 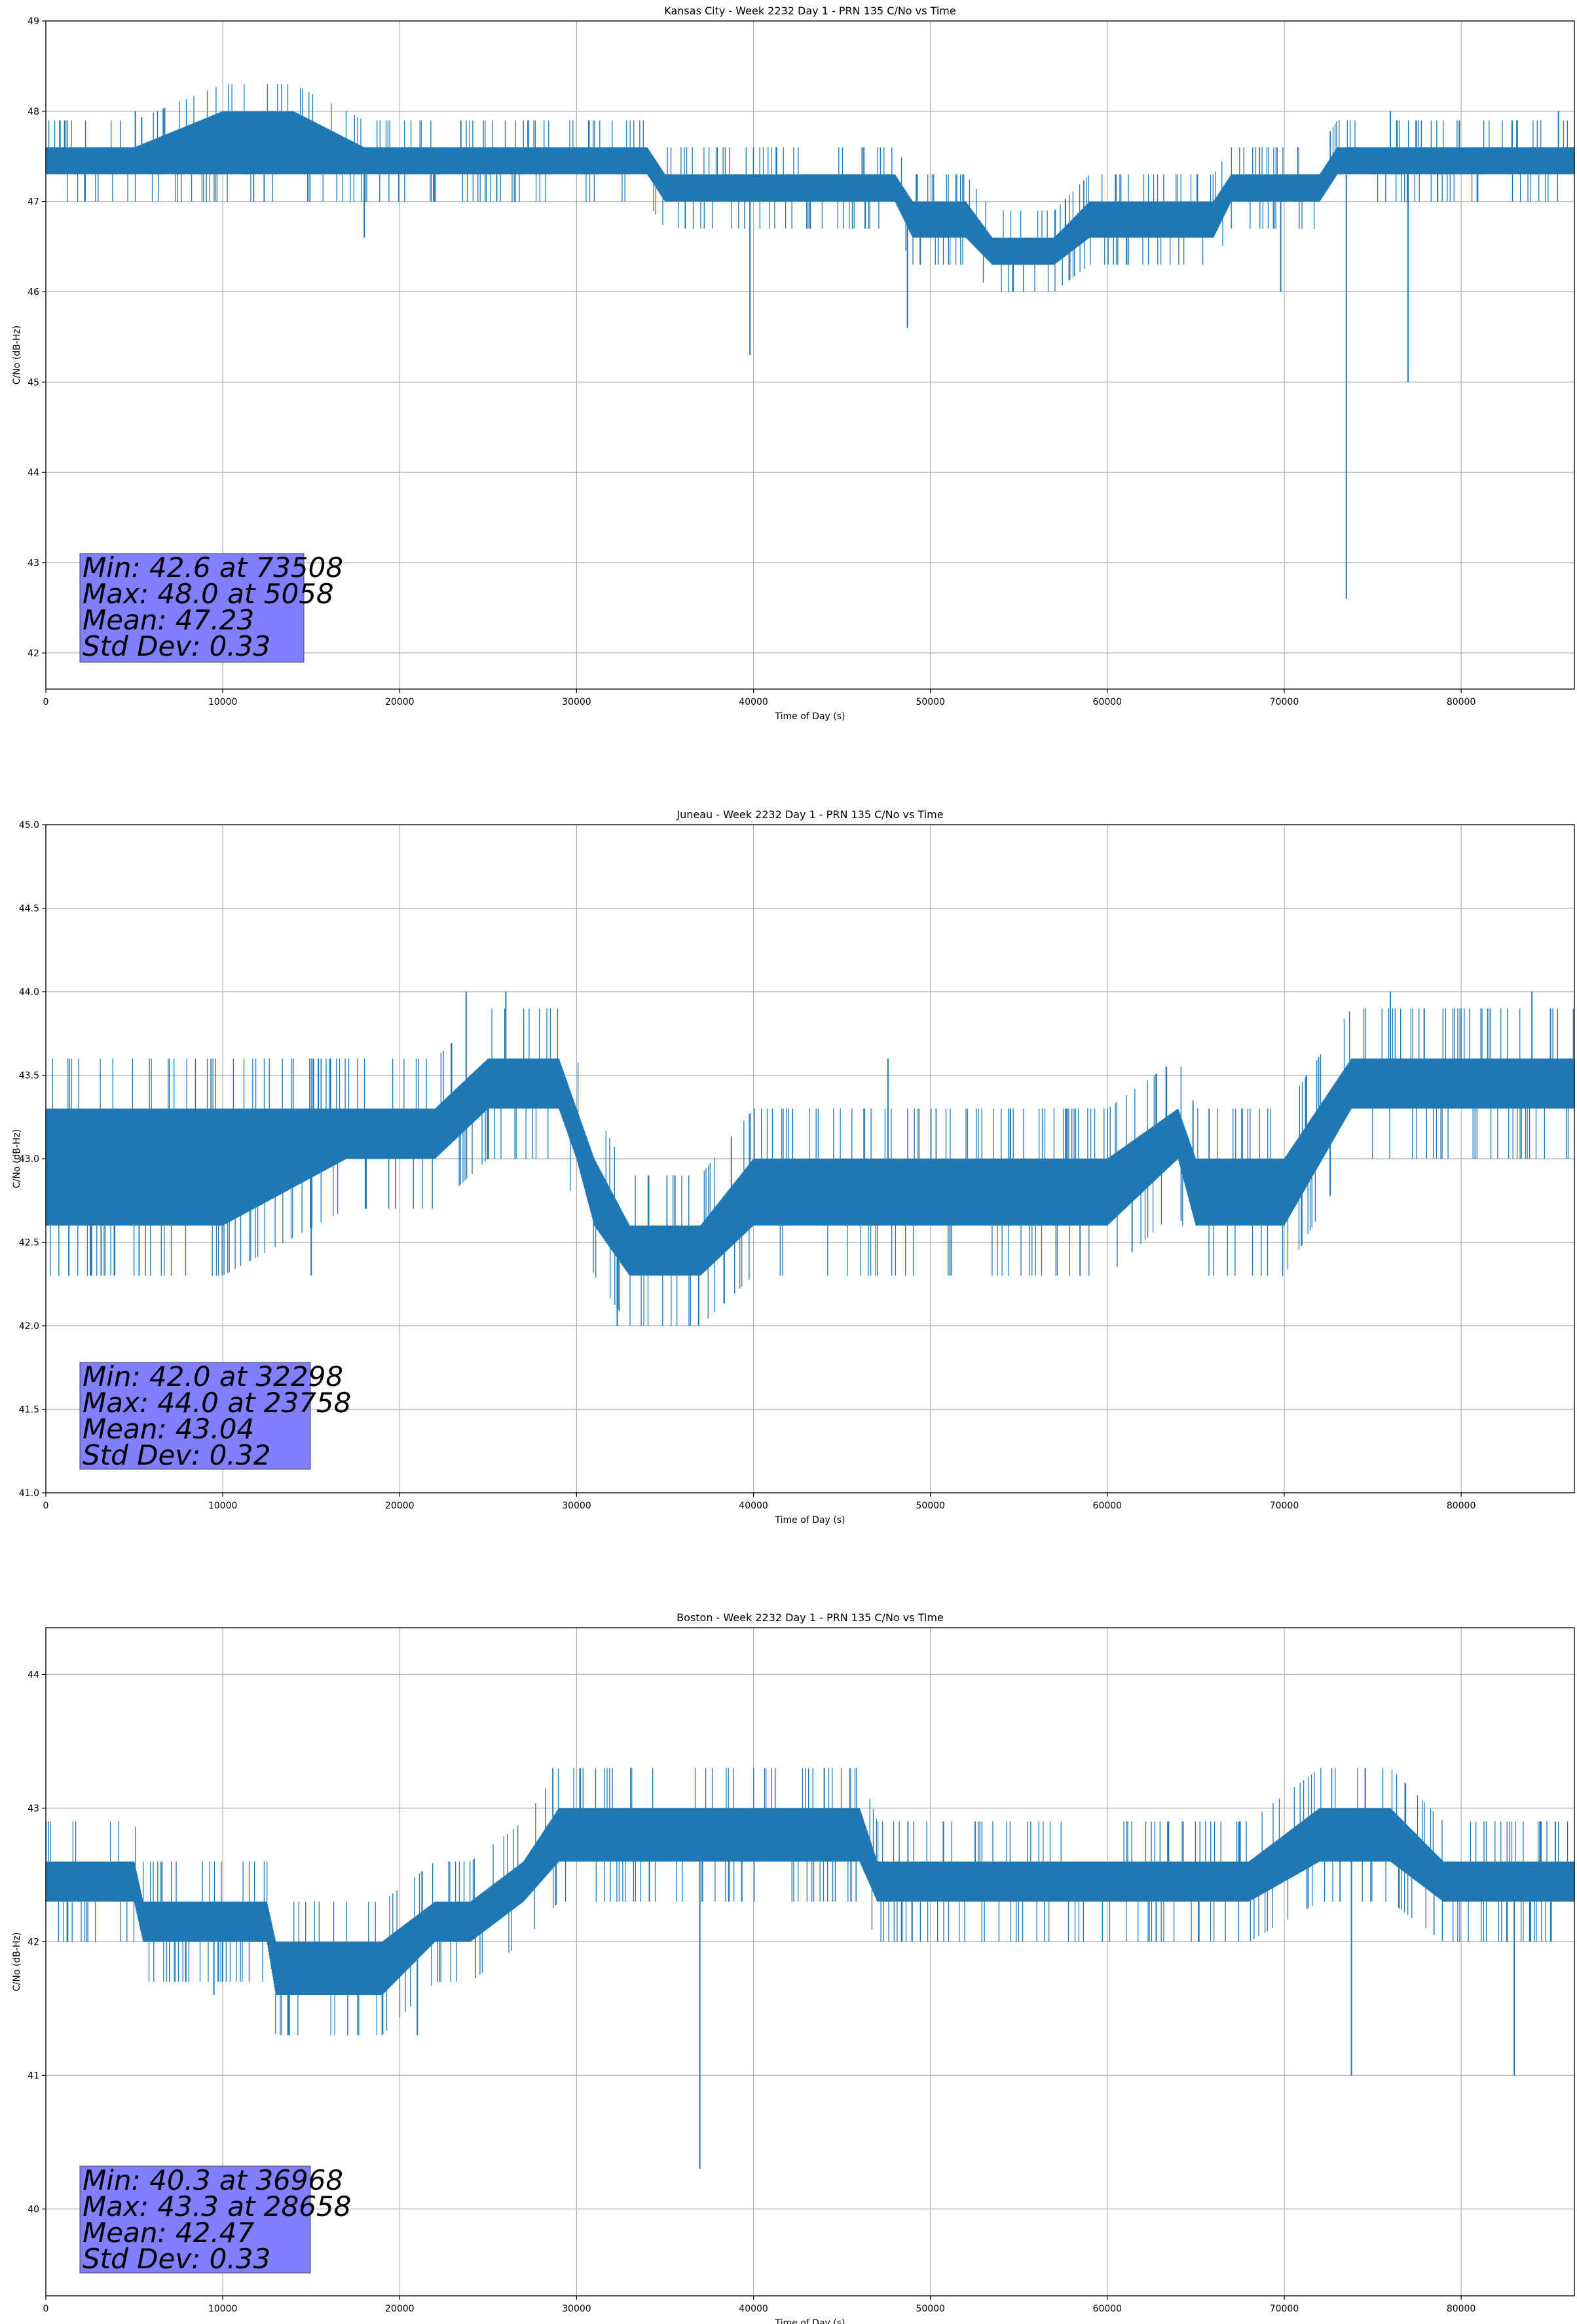 What do you see at coordinates (217, 1403) in the screenshot?
I see `stats-line2: Max: 44.0 at 23758` at bounding box center [217, 1403].